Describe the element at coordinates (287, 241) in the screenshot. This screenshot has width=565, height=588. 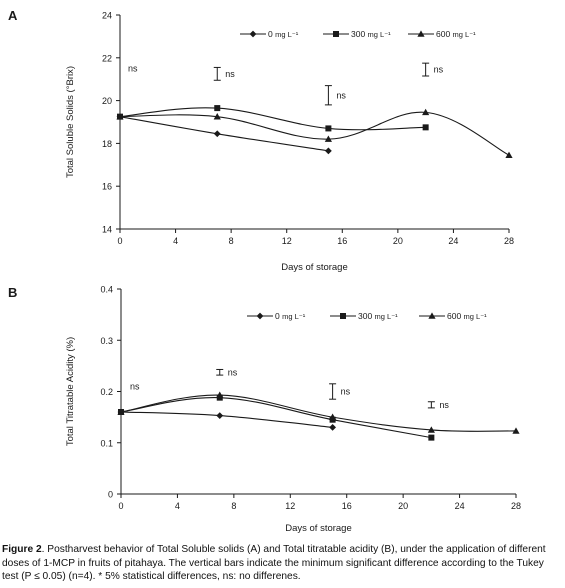
I see `x-tick-label-0-3: 12` at that location.